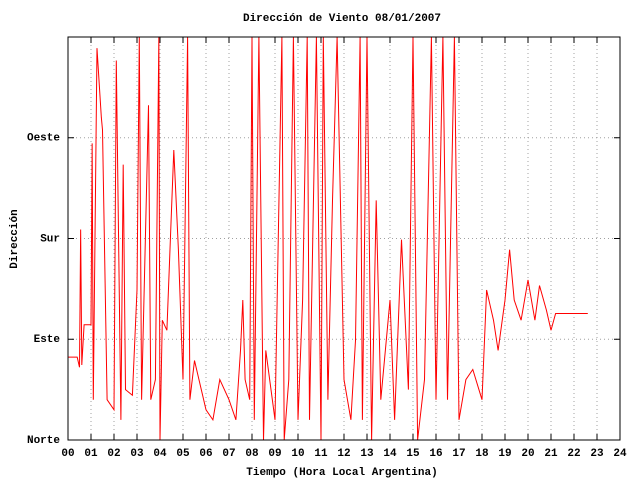 This screenshot has width=640, height=485. What do you see at coordinates (47, 340) in the screenshot?
I see `y-tick-label: Este` at bounding box center [47, 340].